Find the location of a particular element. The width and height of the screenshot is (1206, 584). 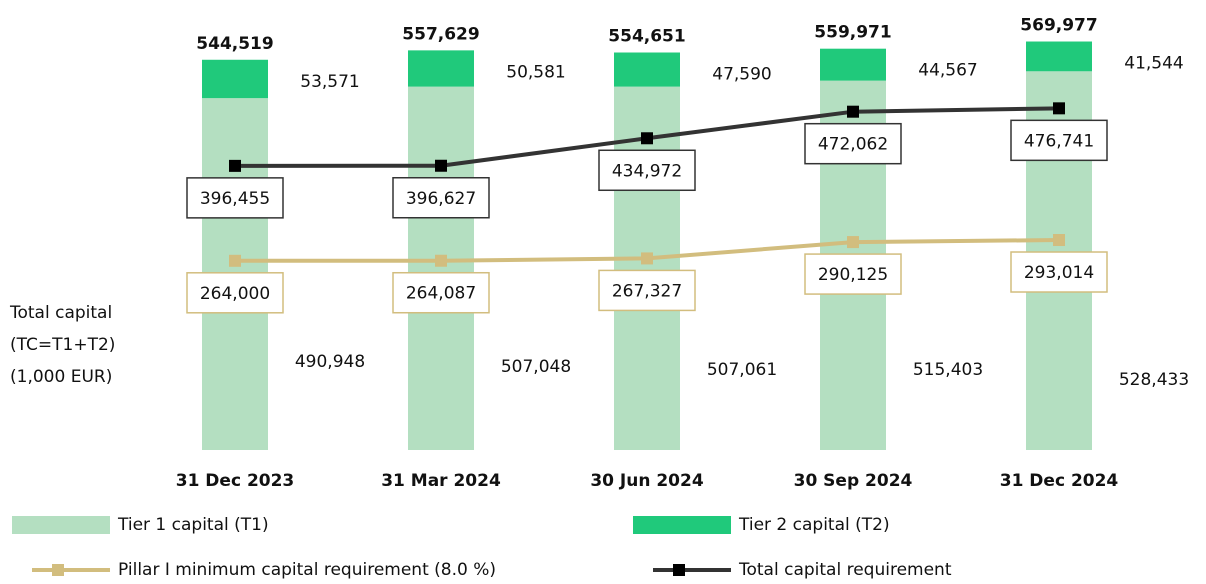

data-label: 515,403 is located at coordinates (948, 370).